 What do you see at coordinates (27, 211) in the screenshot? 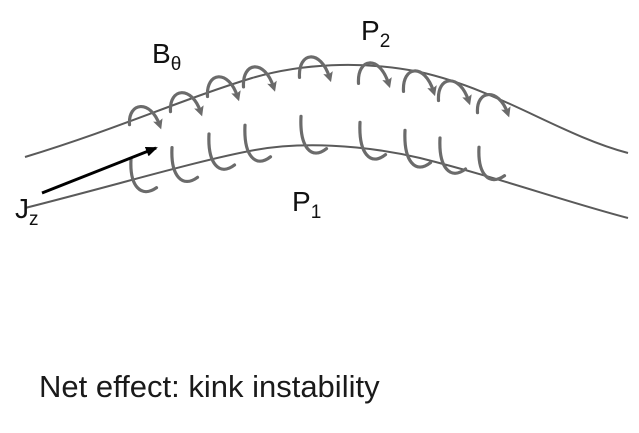
I see `current-label: Jz` at bounding box center [27, 211].